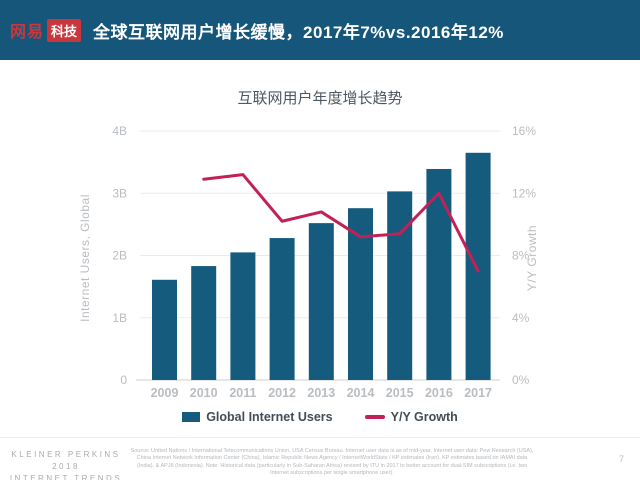 Image resolution: width=640 pixels, height=480 pixels. What do you see at coordinates (341, 223) in the screenshot?
I see `yoy-growth-line` at bounding box center [341, 223].